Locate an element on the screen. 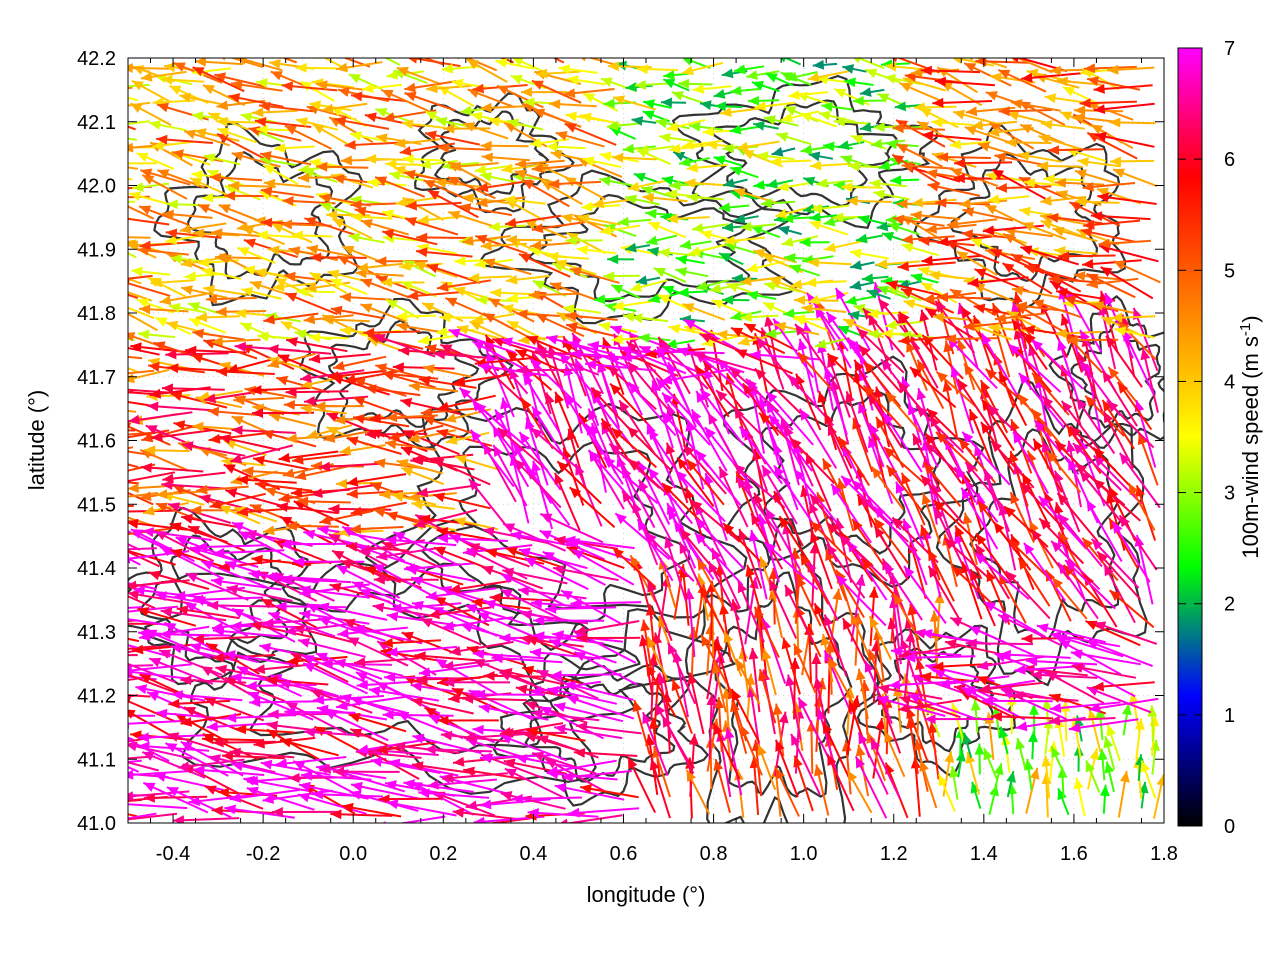 Image resolution: width=1280 pixels, height=960 pixels. colorbar-tick-label: 6 is located at coordinates (1229, 160).